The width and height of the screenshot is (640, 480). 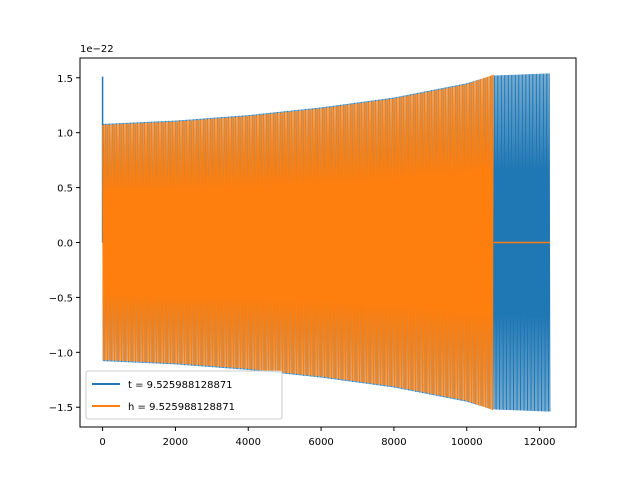 What do you see at coordinates (393, 442) in the screenshot?
I see `x-tick-label: 8000` at bounding box center [393, 442].